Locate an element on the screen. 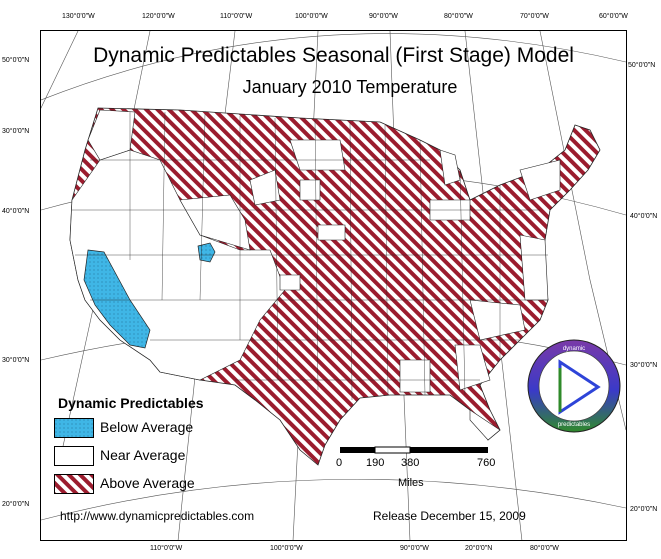 This screenshot has width=661, height=559. parallel-50n is located at coordinates (333, 67).